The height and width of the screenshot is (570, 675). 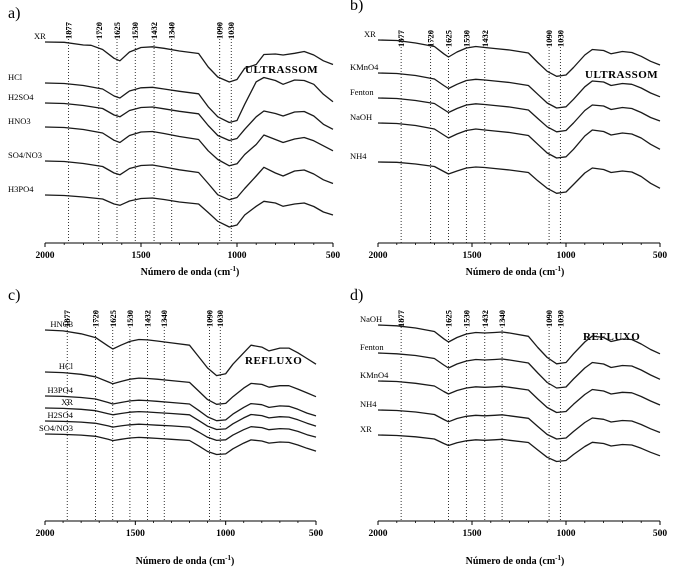 I want to click on spectrum-fenton, so click(x=519, y=370).